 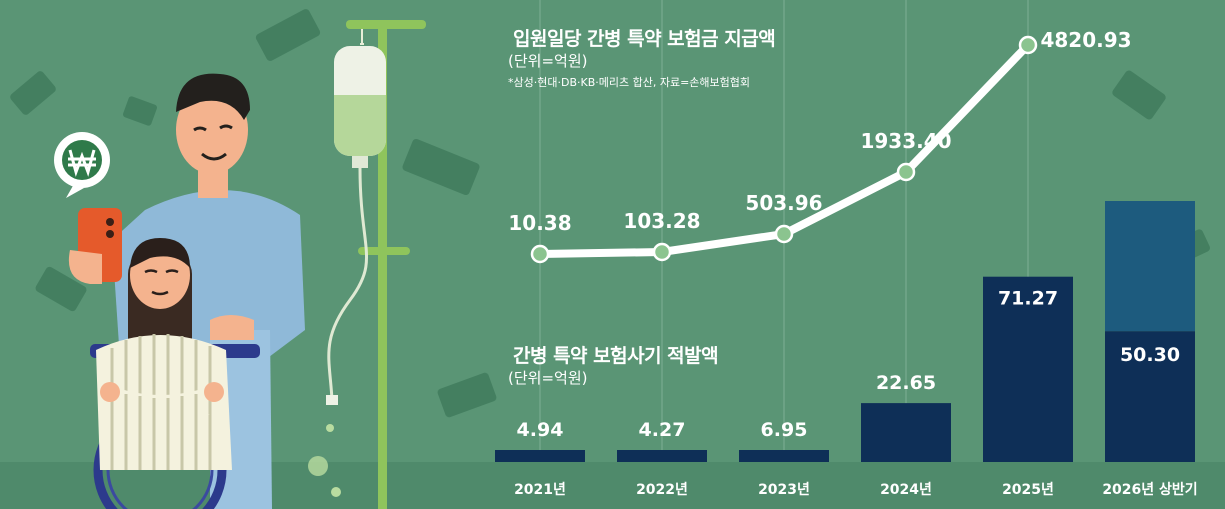 What do you see at coordinates (906, 383) in the screenshot?
I see `bar-data-label: 22.65` at bounding box center [906, 383].